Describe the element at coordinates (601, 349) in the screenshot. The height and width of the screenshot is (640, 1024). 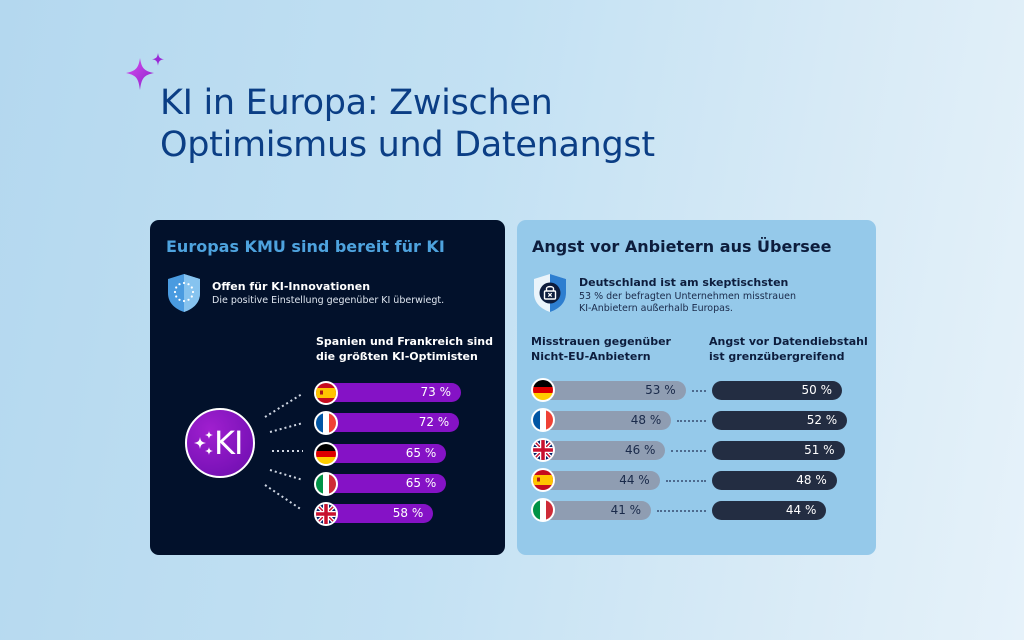
I see `column-heading-distrust: Misstrauen gegenüber Nicht-EU-Anbietern` at that location.